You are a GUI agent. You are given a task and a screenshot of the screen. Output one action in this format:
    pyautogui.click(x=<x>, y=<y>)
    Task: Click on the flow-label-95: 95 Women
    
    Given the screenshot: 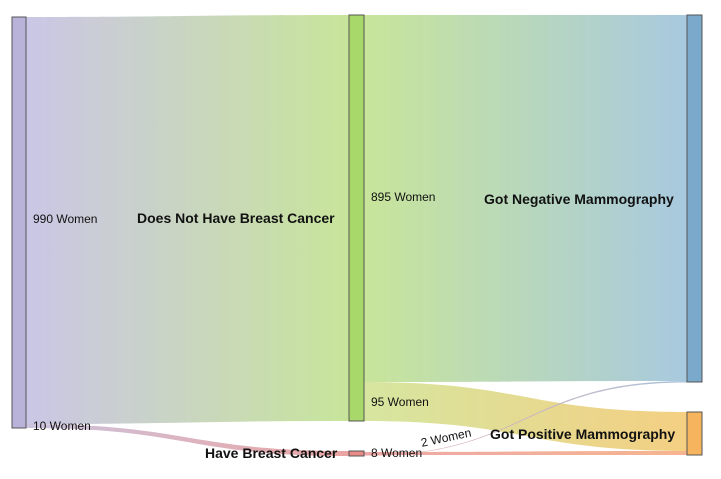 What is the action you would take?
    pyautogui.click(x=400, y=402)
    